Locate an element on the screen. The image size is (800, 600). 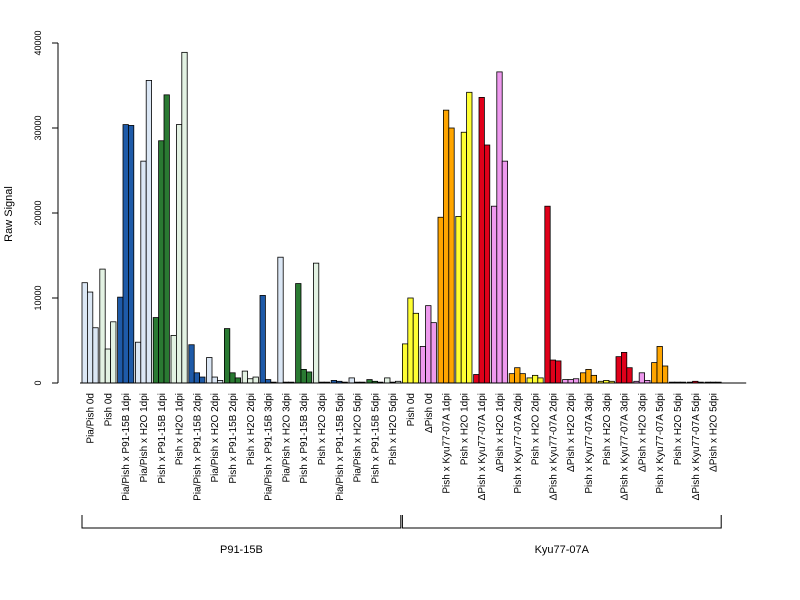
x-tick-label: ΔPish x H2O 2dpi is located at coordinates (571, 432).